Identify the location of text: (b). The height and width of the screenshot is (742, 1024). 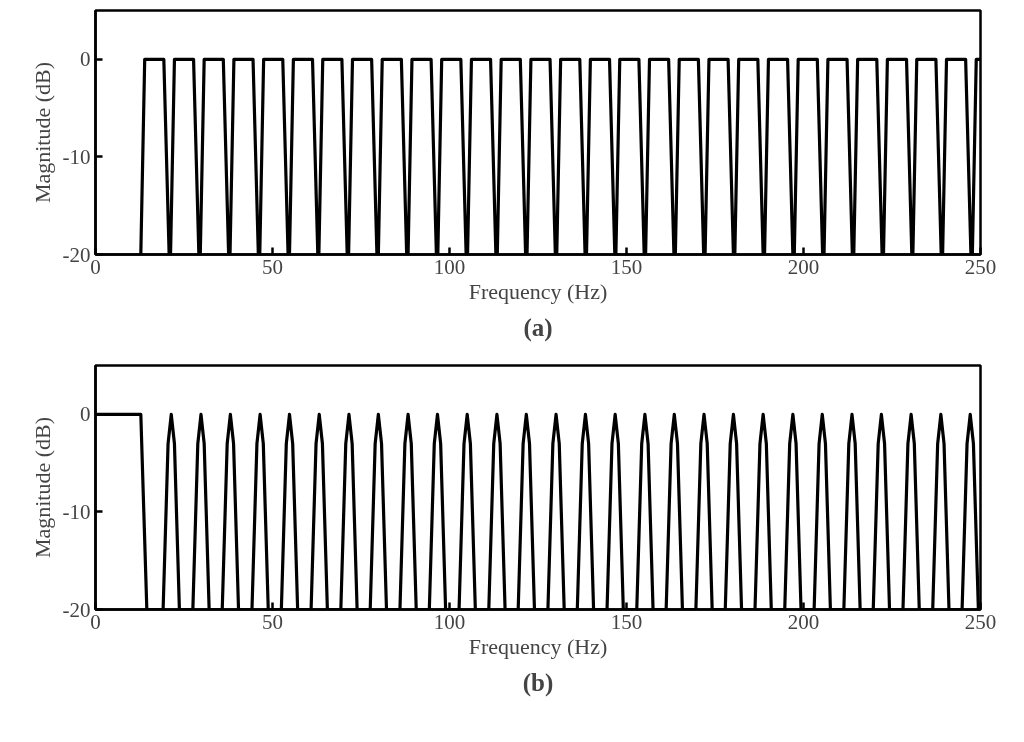
(538, 682).